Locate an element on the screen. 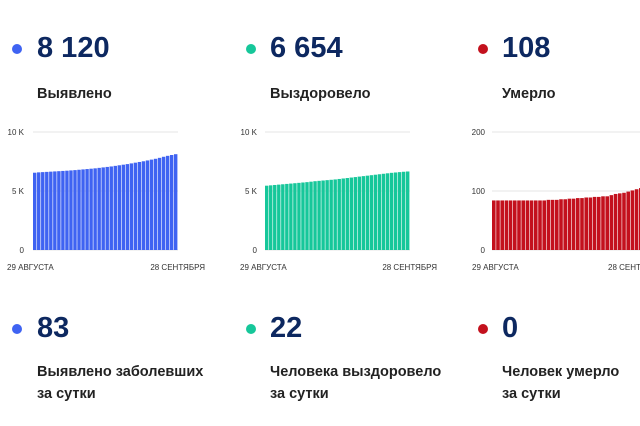 The width and height of the screenshot is (640, 426). recovered-dot is located at coordinates (251, 49).